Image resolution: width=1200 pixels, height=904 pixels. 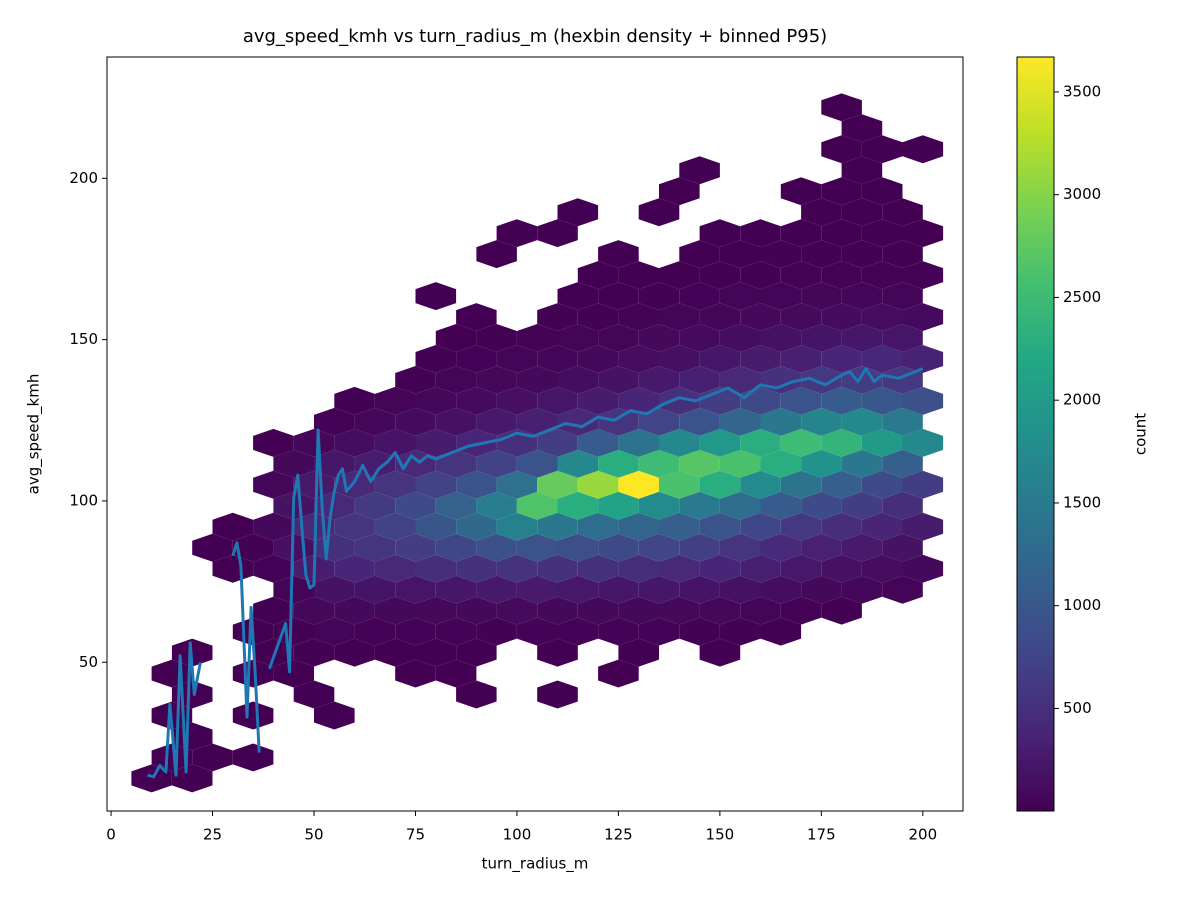 What do you see at coordinates (83, 500) in the screenshot?
I see `y-tick-label: 100` at bounding box center [83, 500].